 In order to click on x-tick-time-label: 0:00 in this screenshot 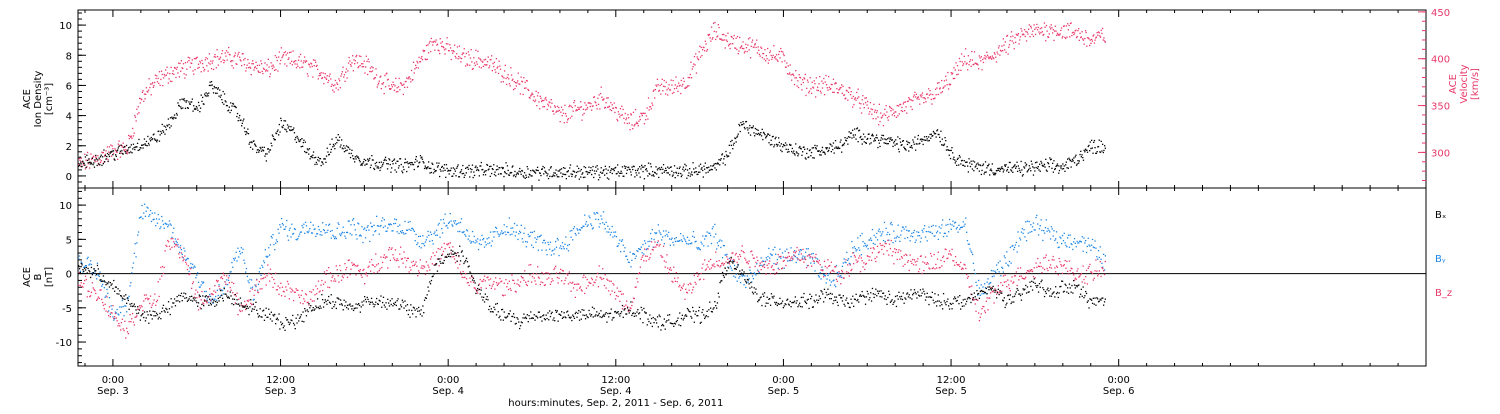, I will do `click(113, 380)`.